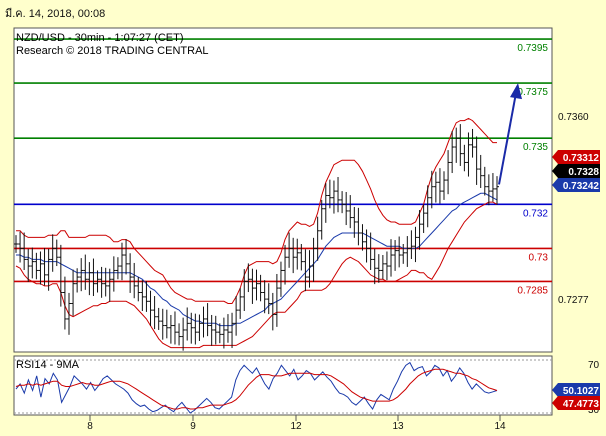 This screenshot has width=606, height=436. Describe the element at coordinates (193, 426) in the screenshot. I see `time-tick-label: 9` at that location.